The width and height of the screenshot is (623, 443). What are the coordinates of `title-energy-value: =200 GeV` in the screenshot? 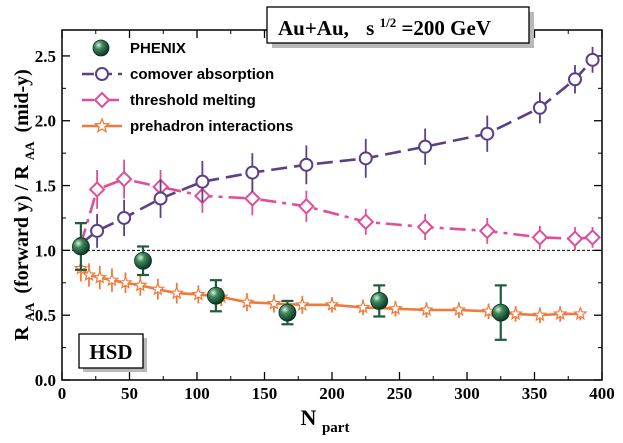 It's located at (446, 28).